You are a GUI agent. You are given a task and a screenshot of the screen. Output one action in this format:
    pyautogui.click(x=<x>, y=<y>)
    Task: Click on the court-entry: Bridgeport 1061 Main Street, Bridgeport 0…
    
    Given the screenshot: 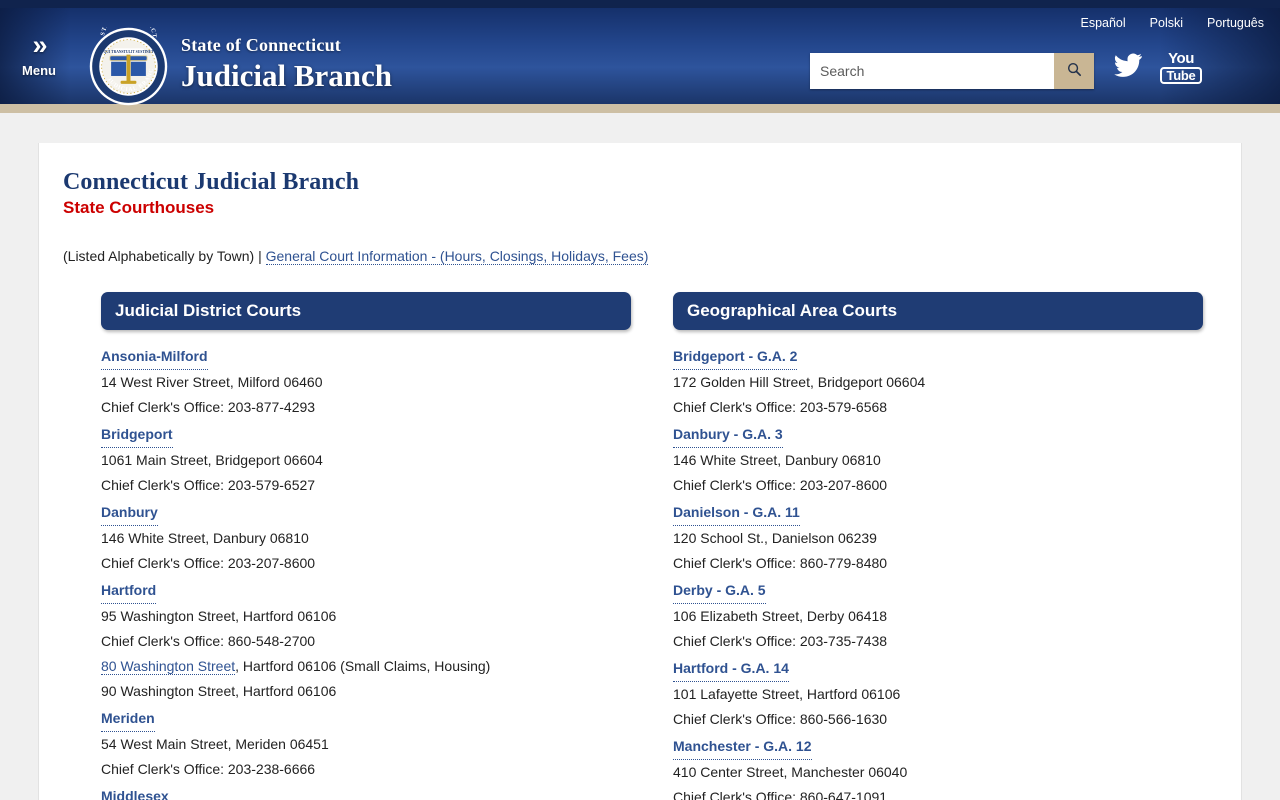 What is the action you would take?
    pyautogui.click(x=366, y=460)
    